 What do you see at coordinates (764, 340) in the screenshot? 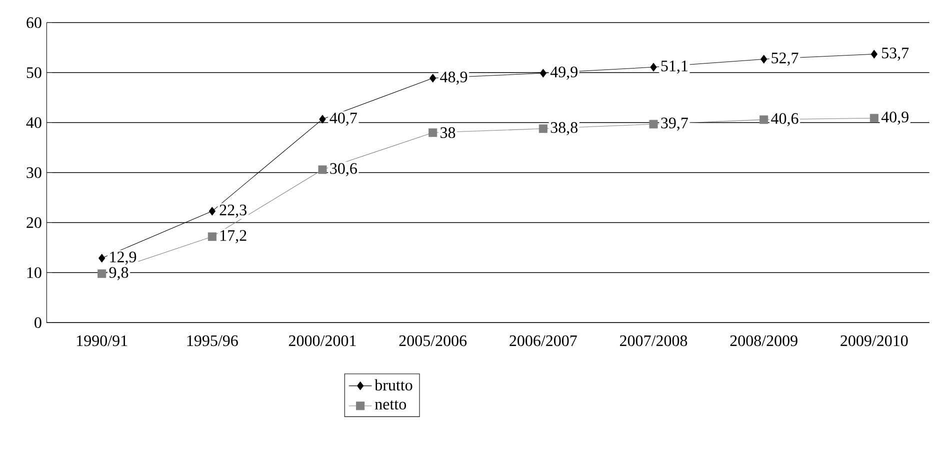
I see `x-tick-label: 2008/2009` at bounding box center [764, 340].